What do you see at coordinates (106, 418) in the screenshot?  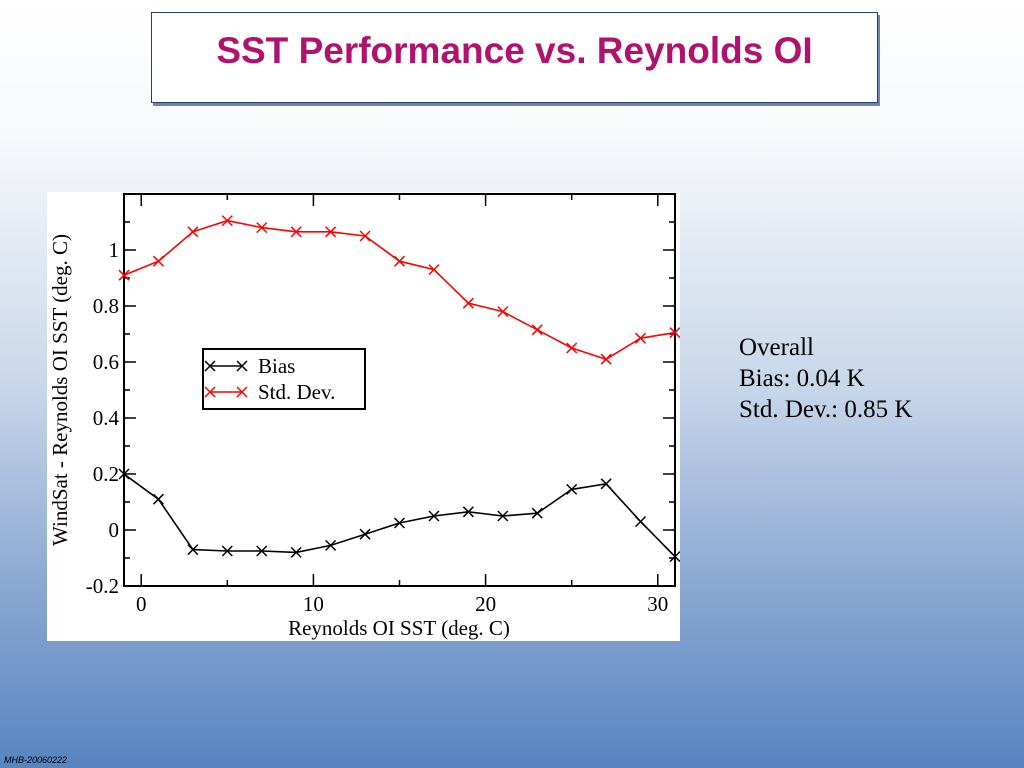 I see `y-tick-label: 0.4` at bounding box center [106, 418].